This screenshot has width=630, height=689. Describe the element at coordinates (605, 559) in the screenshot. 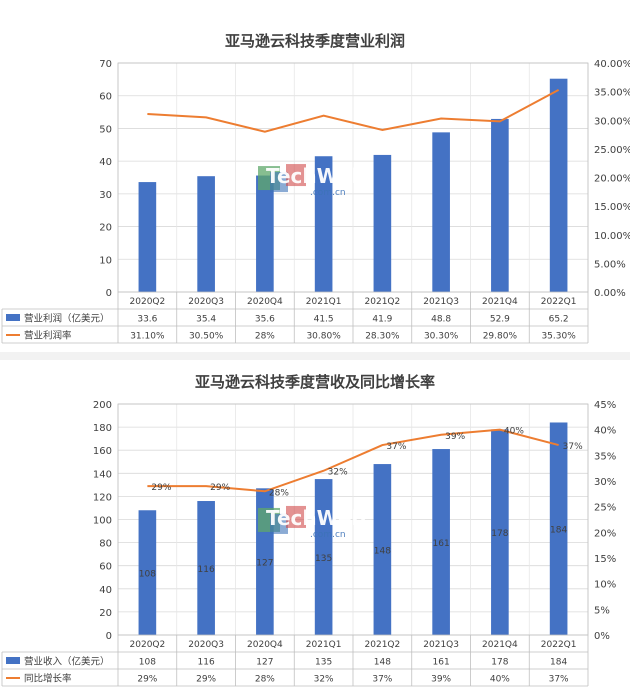

I see `y2-tick-label: 15%` at that location.